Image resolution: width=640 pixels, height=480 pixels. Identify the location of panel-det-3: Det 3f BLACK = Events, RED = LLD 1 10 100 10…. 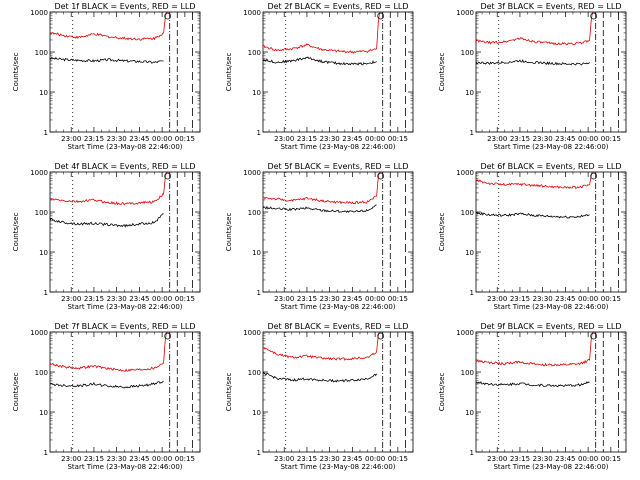
(532, 76).